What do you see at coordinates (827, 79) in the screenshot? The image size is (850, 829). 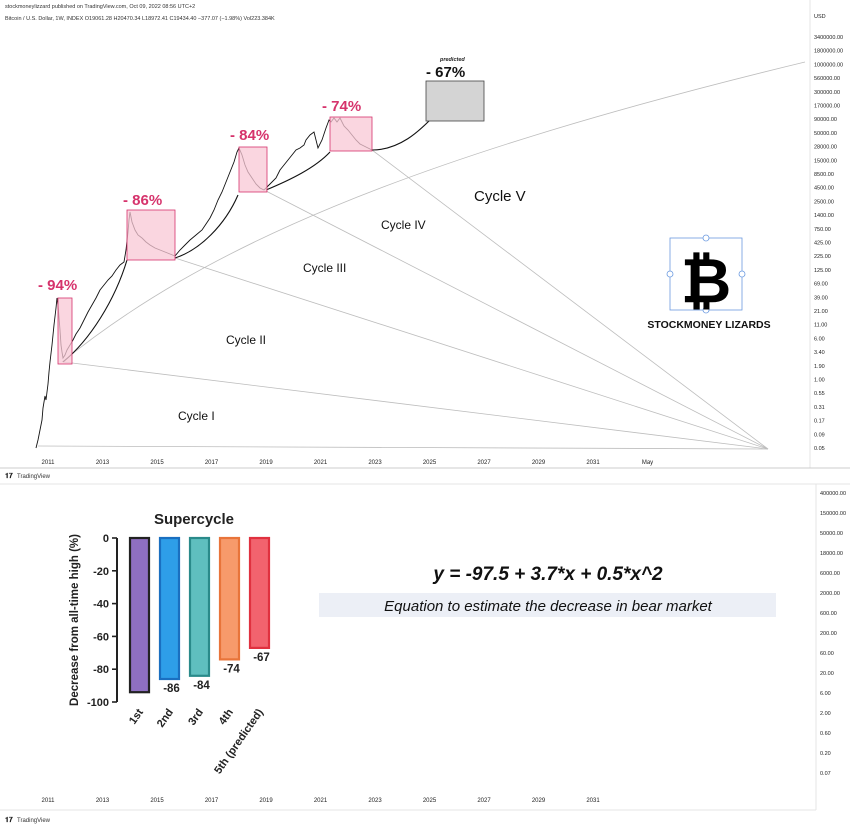 I see `top-price-tick: 560000.00` at bounding box center [827, 79].